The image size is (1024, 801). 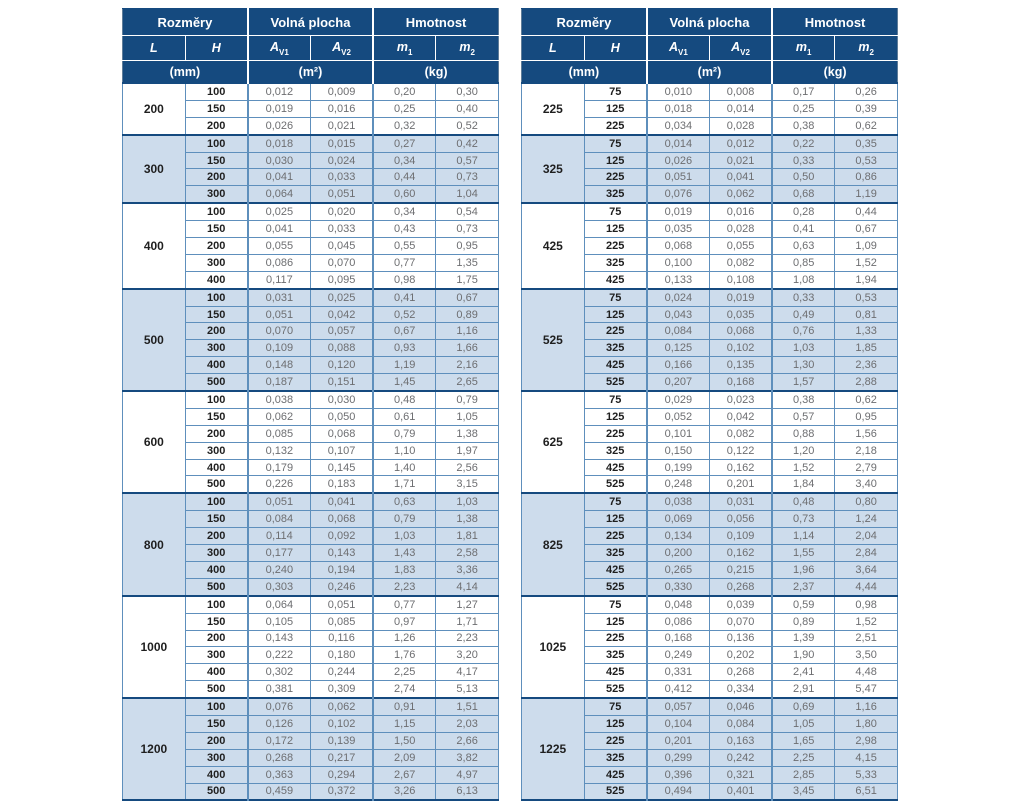 I want to click on value-m1-cell: 0,69, so click(x=803, y=706).